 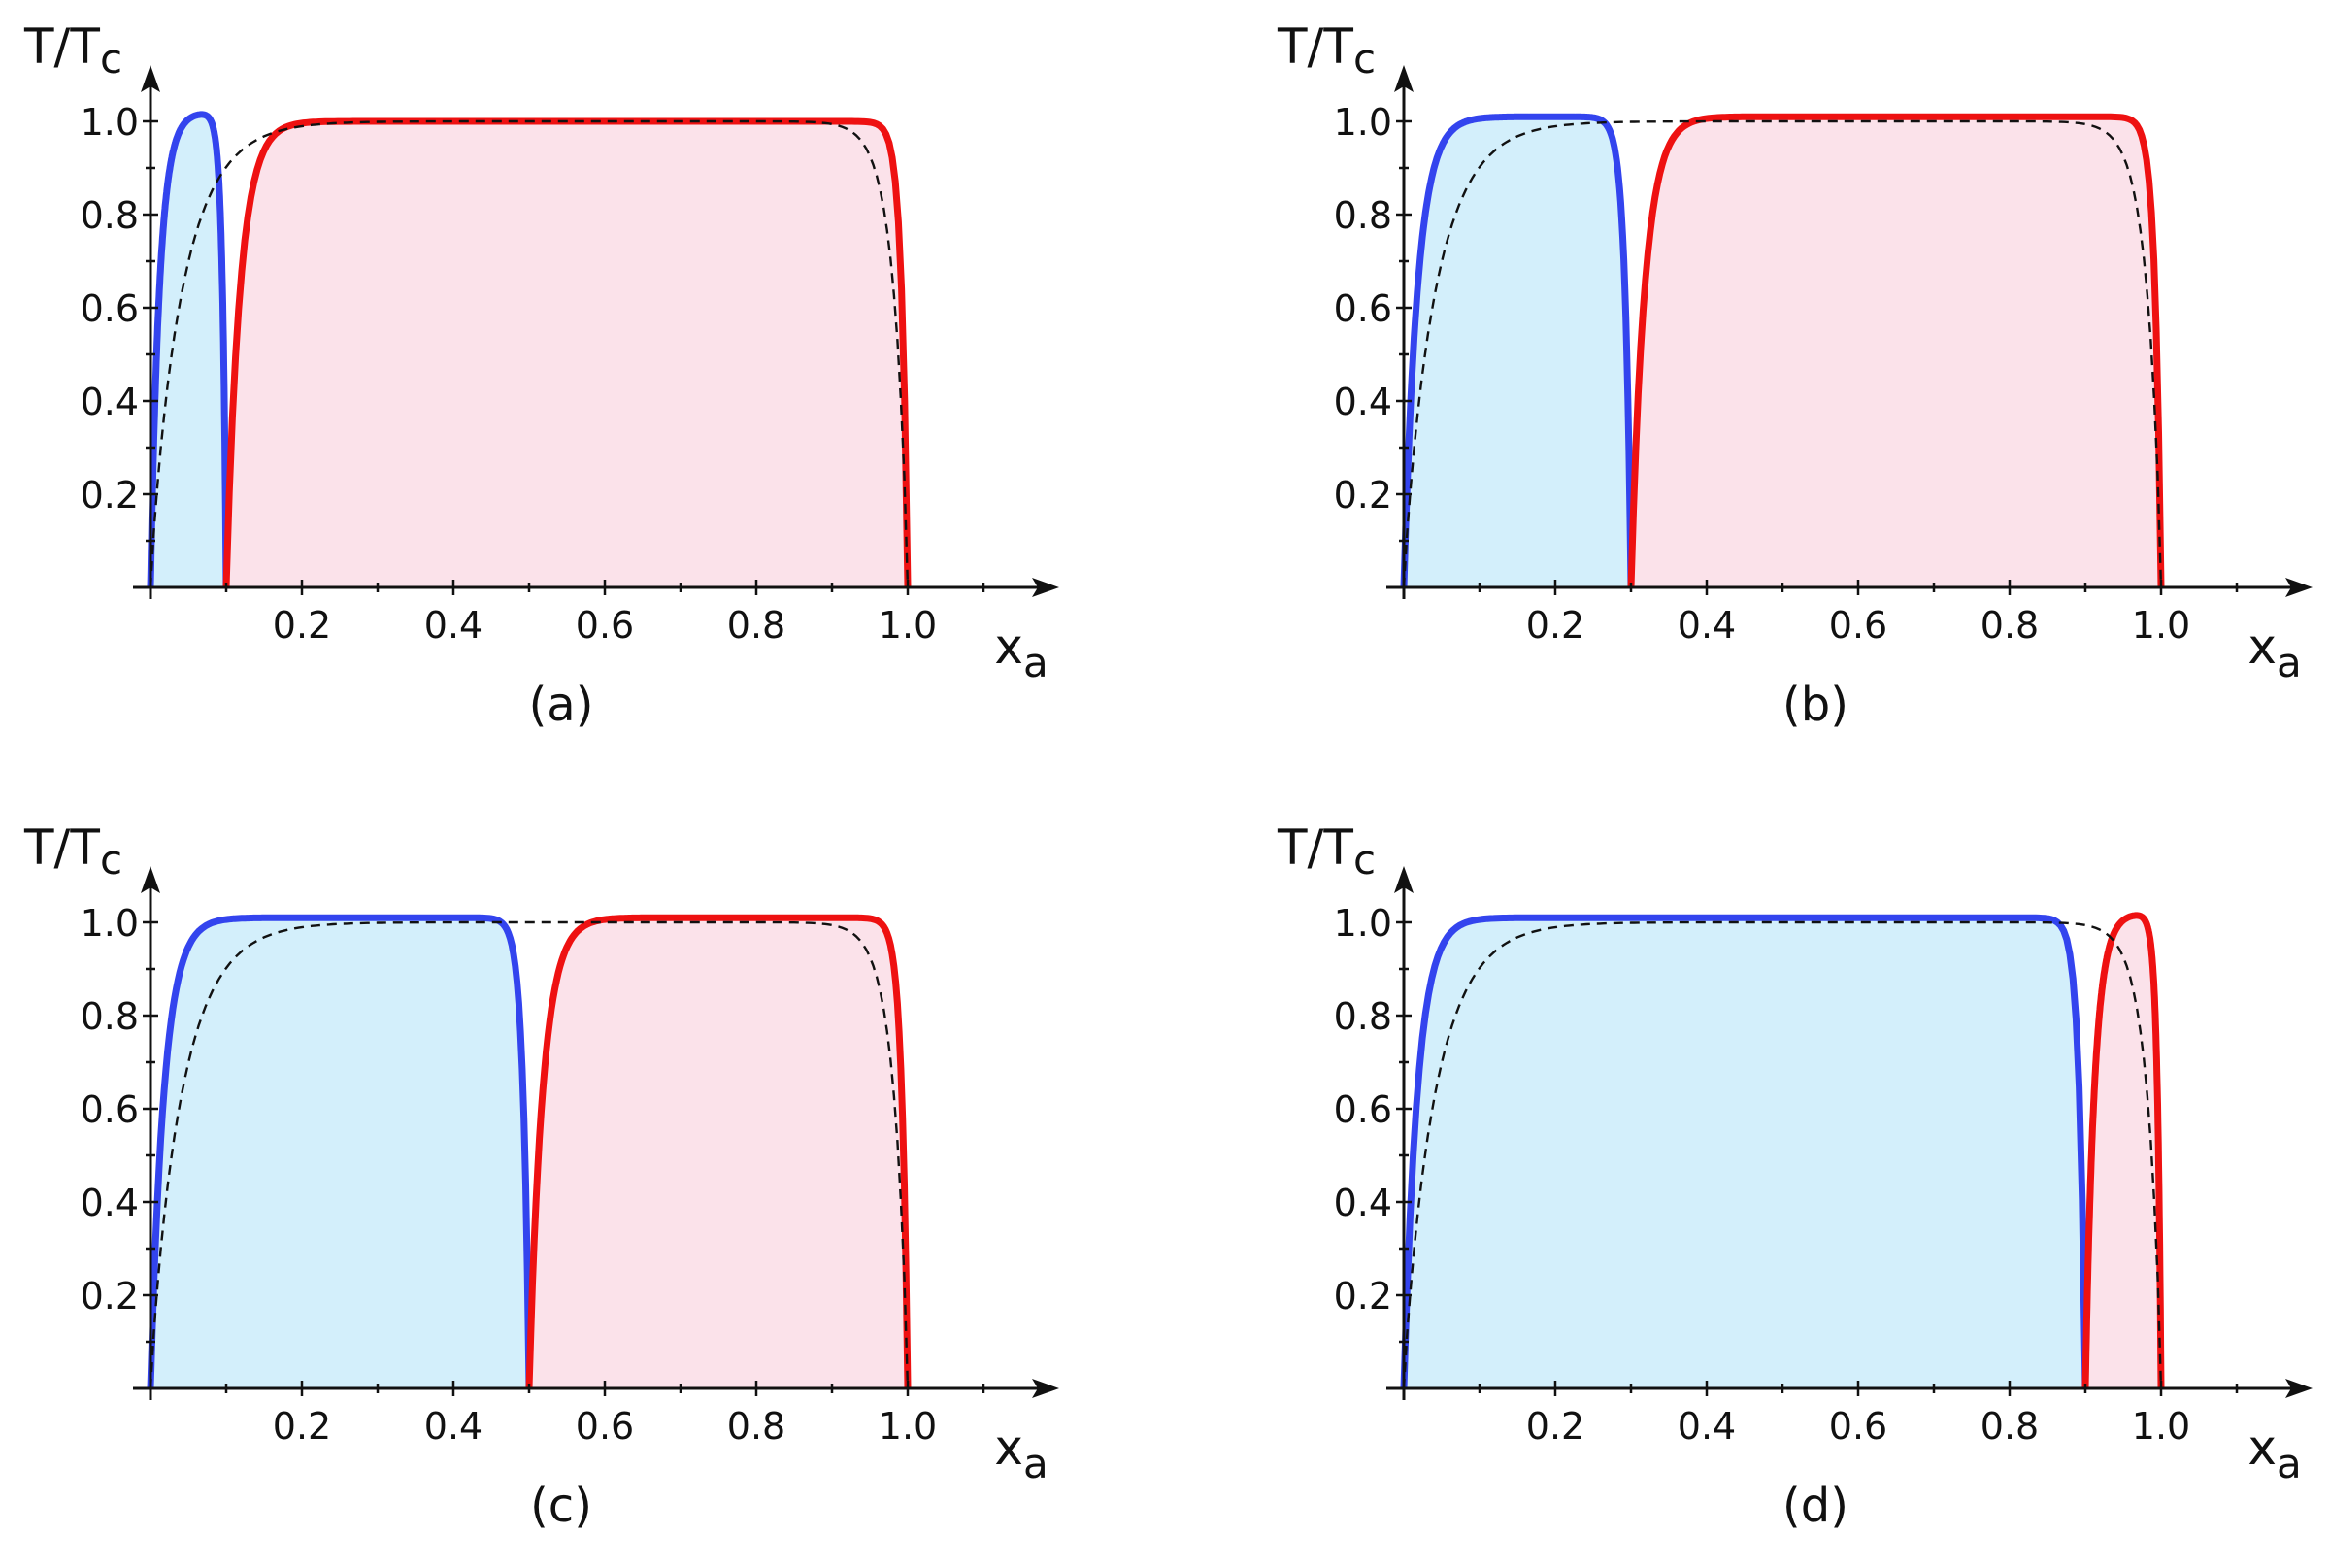 What do you see at coordinates (1815, 705) in the screenshot?
I see `panel-caption: (b)` at bounding box center [1815, 705].